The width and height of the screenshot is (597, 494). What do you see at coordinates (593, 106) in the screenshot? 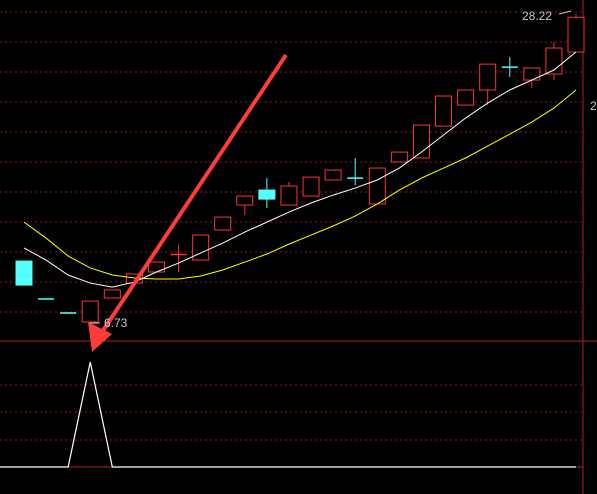
I see `edge-price-label: 2` at bounding box center [593, 106].